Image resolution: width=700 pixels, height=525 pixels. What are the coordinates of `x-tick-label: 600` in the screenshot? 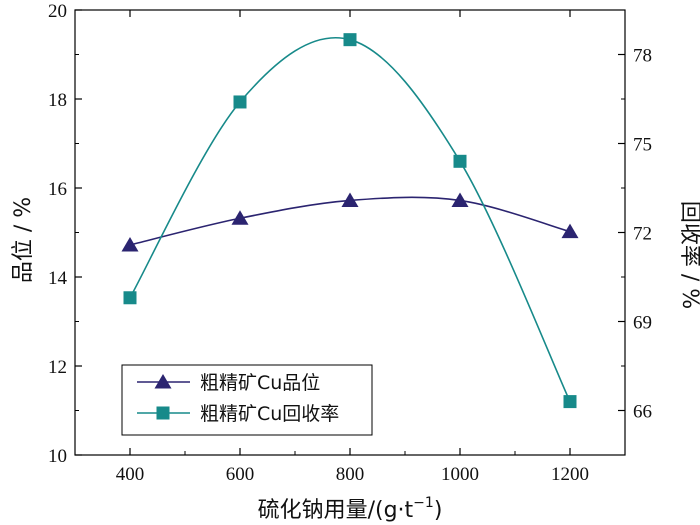 It's located at (240, 474).